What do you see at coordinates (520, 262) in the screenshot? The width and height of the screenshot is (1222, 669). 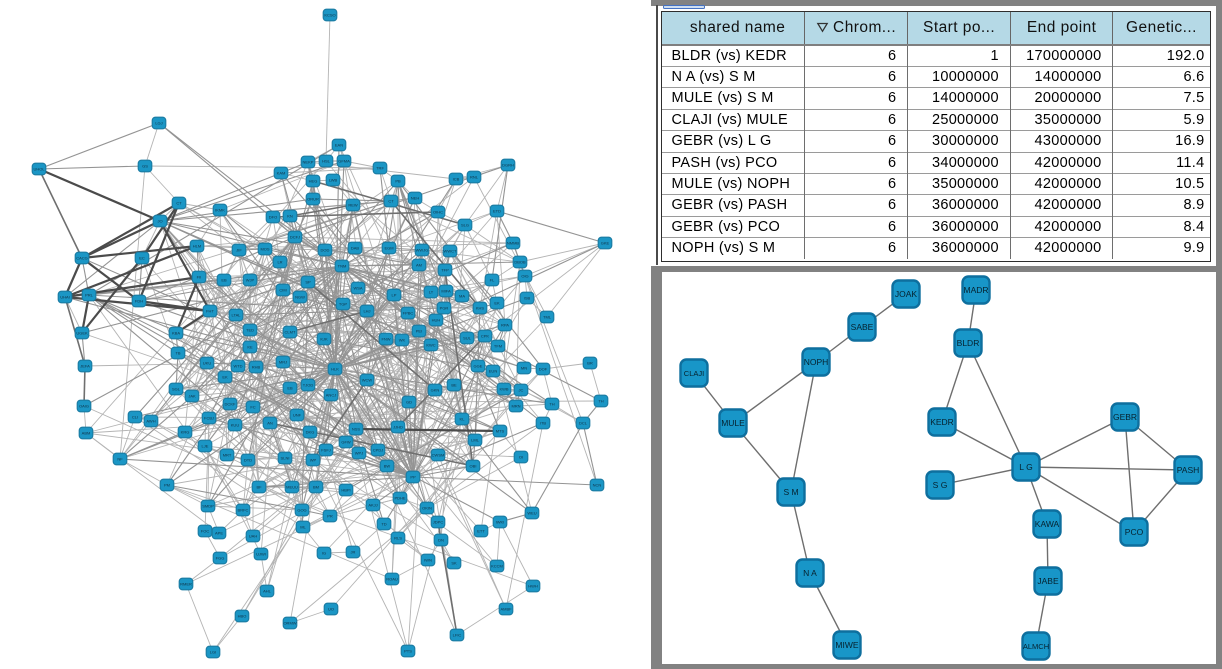 I see `svg-text: DBOB` at bounding box center [520, 262].